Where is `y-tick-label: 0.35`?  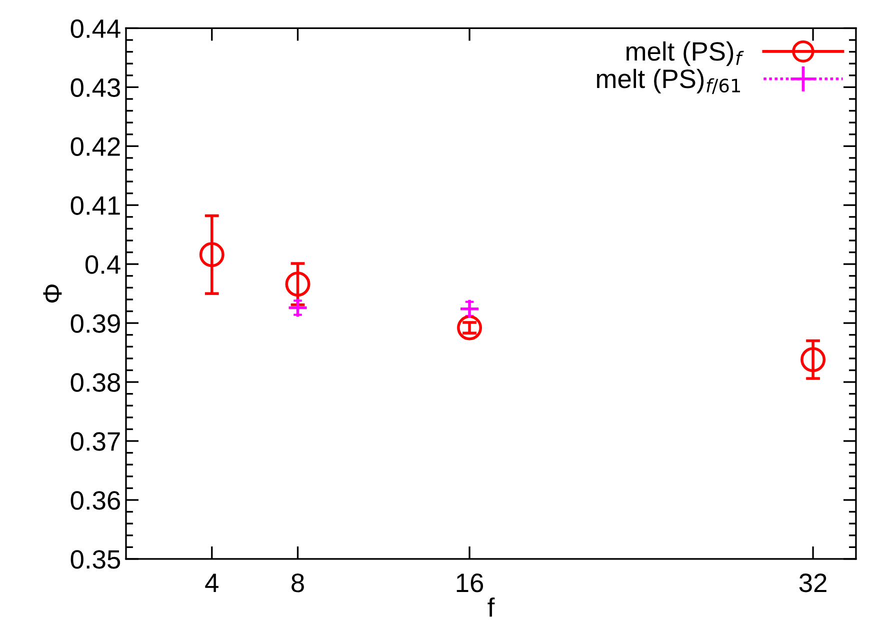
y-tick-label: 0.35 is located at coordinates (95, 559).